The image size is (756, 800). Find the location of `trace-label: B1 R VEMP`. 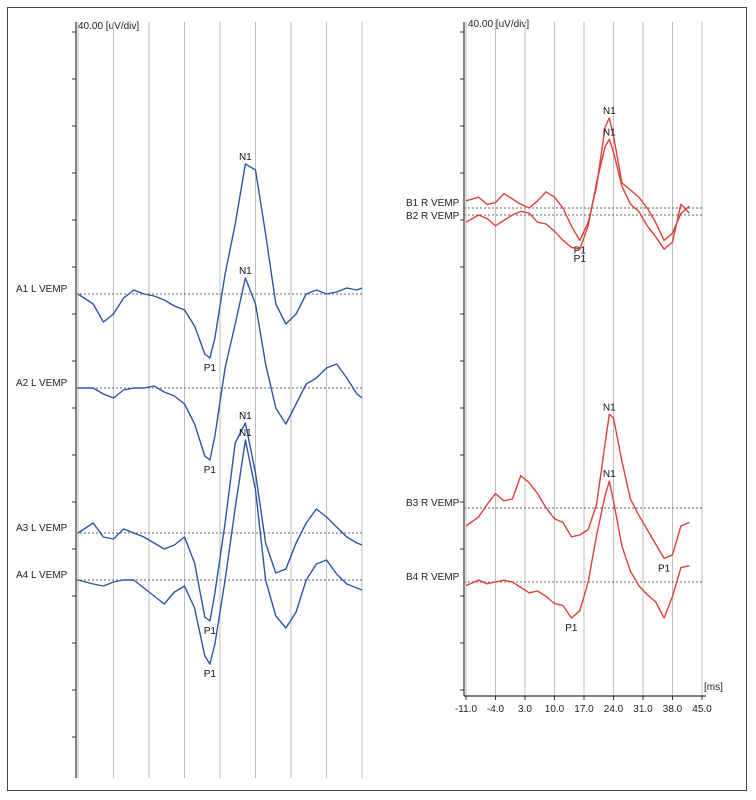

trace-label: B1 R VEMP is located at coordinates (433, 203).